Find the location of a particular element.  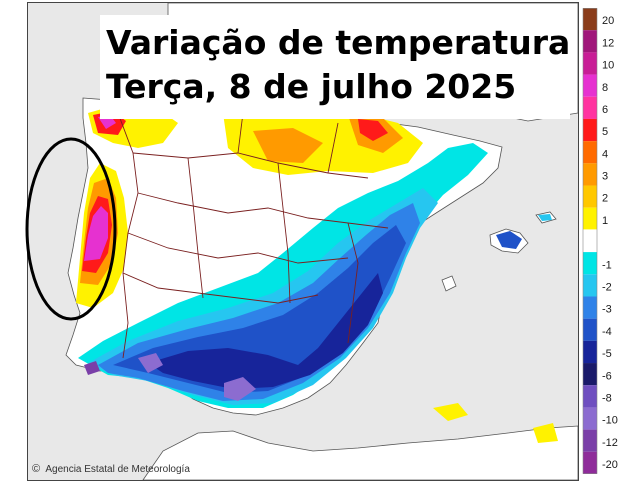

legend-label: 10 is located at coordinates (608, 66).